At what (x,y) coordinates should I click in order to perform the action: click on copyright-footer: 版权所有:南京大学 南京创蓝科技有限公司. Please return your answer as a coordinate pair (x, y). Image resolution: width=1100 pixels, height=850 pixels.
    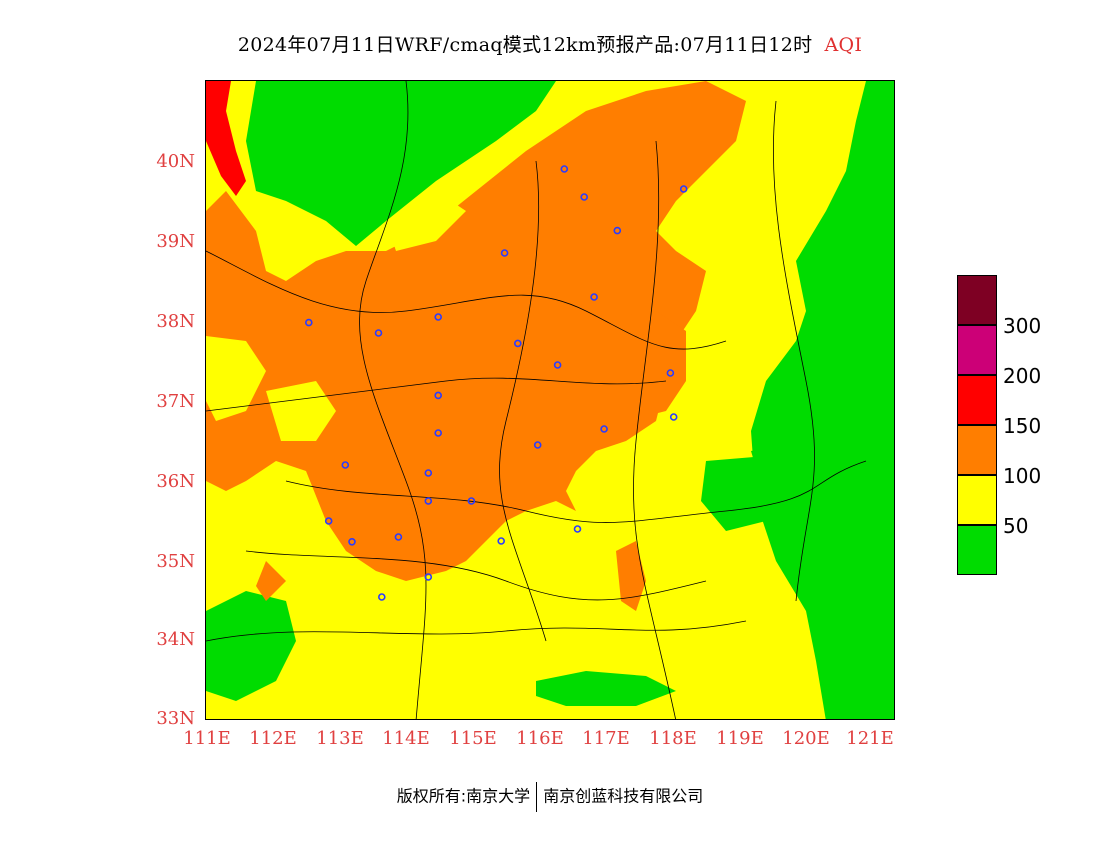
    Looking at the image, I should click on (550, 797).